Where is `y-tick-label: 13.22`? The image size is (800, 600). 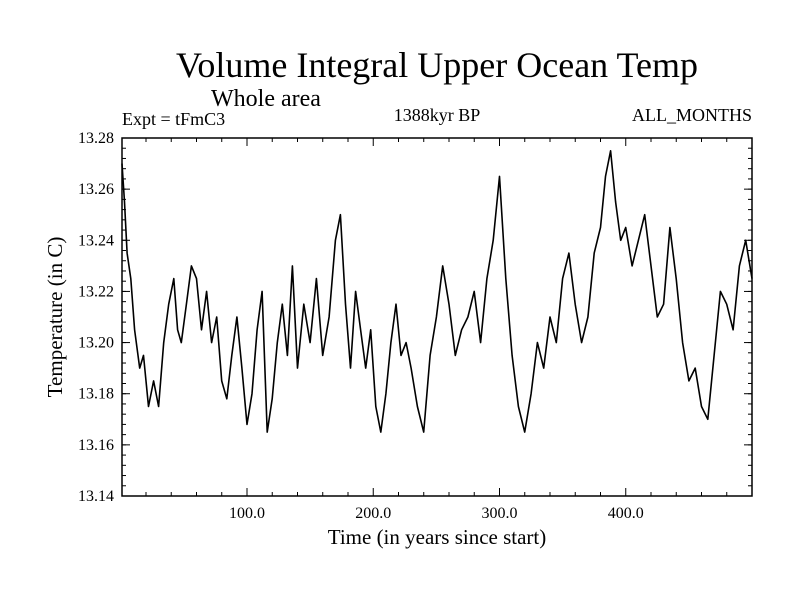
y-tick-label: 13.22 is located at coordinates (96, 291).